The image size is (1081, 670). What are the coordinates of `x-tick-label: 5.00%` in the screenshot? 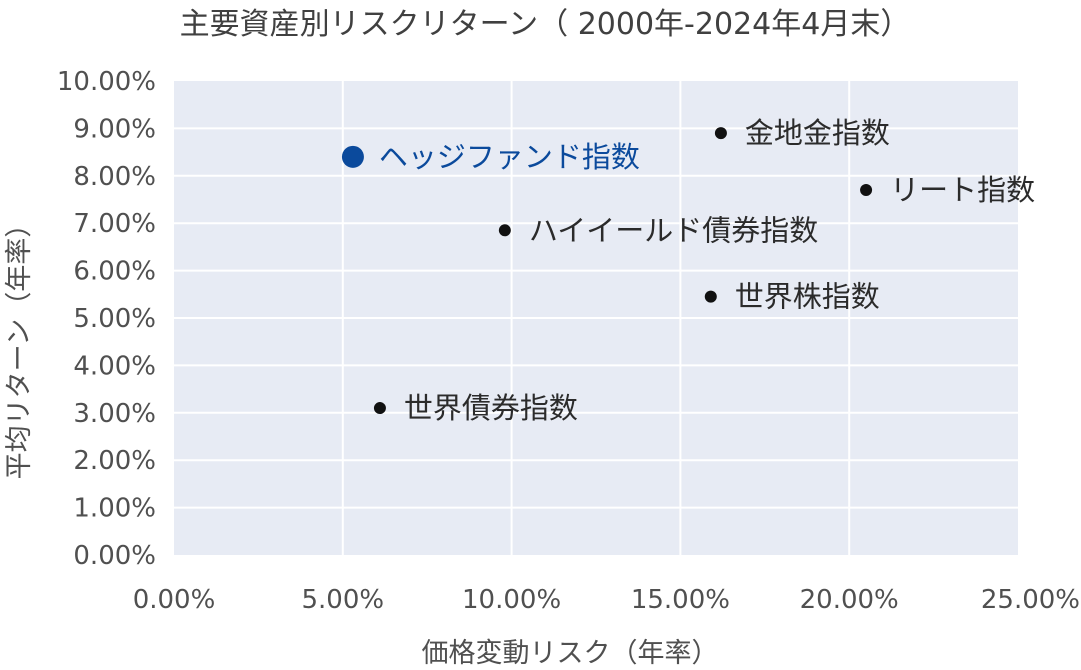 It's located at (342, 600).